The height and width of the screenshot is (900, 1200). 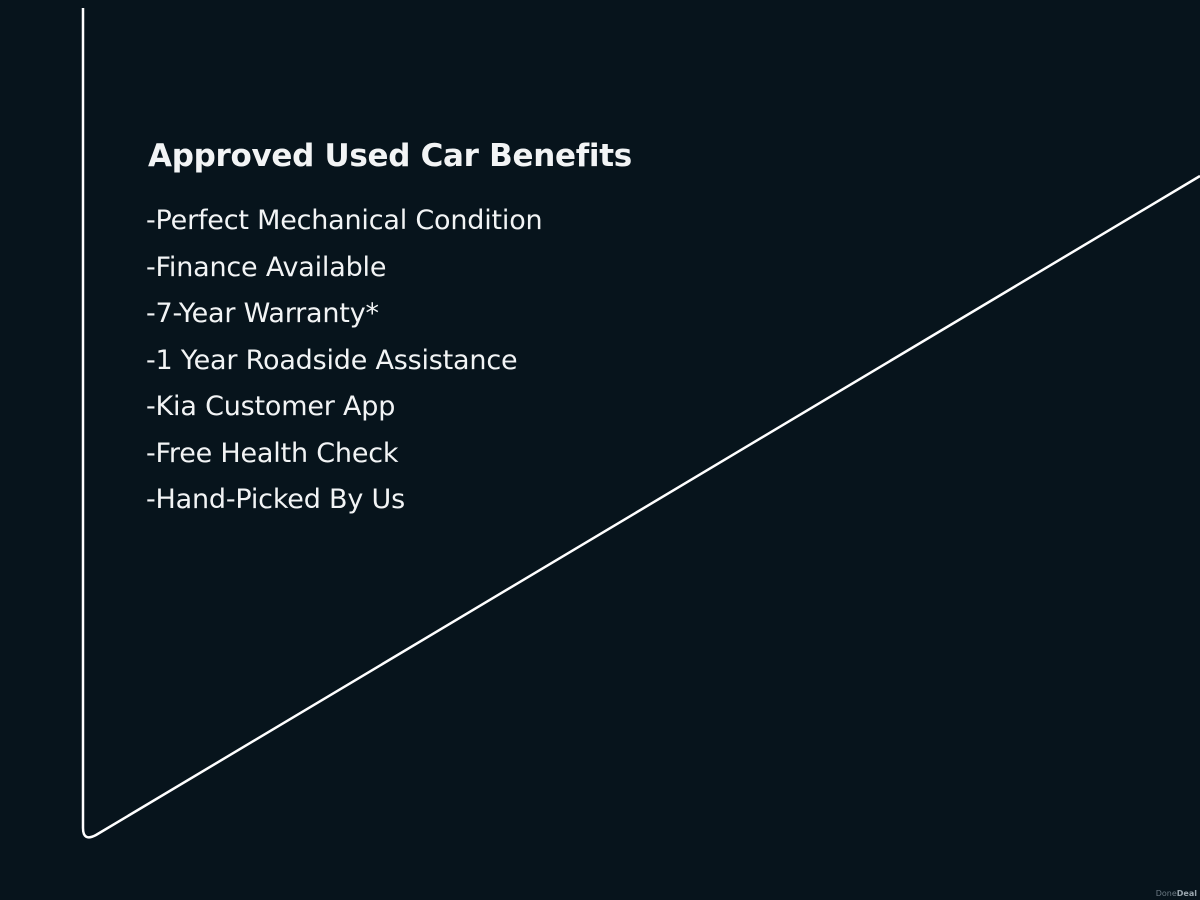 I want to click on benefit-item: -Free Health Check, so click(x=272, y=453).